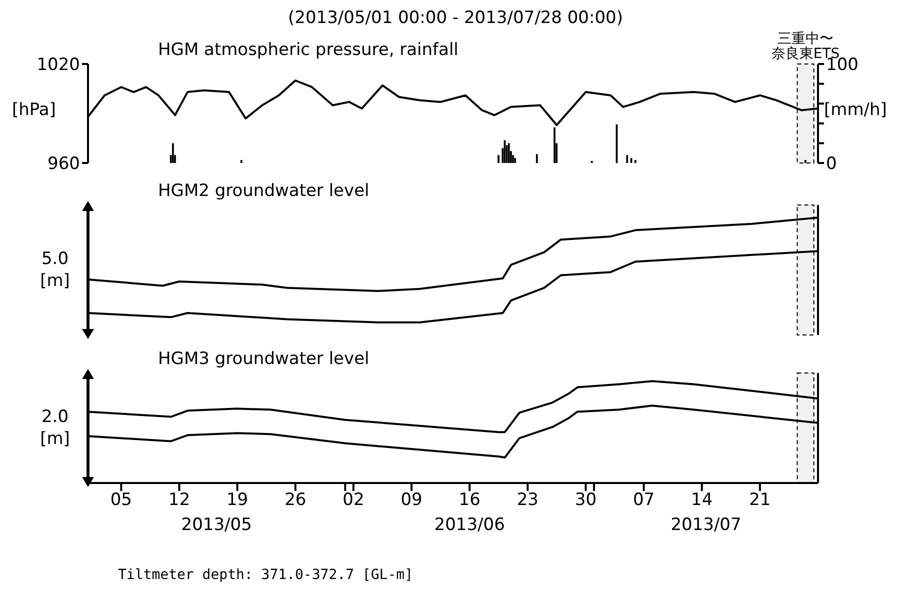 Image resolution: width=911 pixels, height=598 pixels. Describe the element at coordinates (831, 164) in the screenshot. I see `y2-tick-label: 0` at that location.